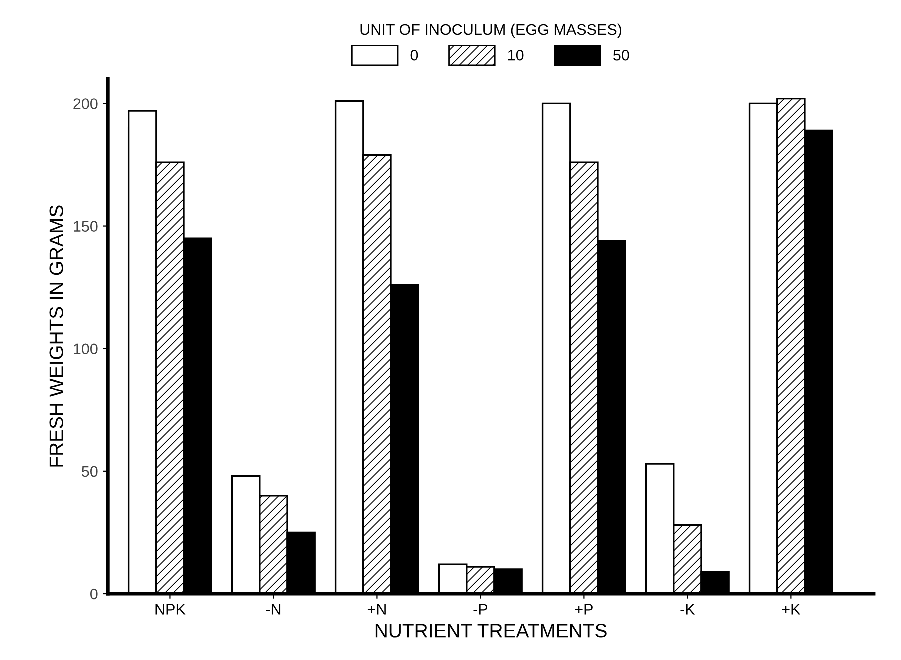 This screenshot has width=901, height=660. Describe the element at coordinates (491, 631) in the screenshot. I see `x-axis-title: NUTRIENT TREATMENTS` at that location.